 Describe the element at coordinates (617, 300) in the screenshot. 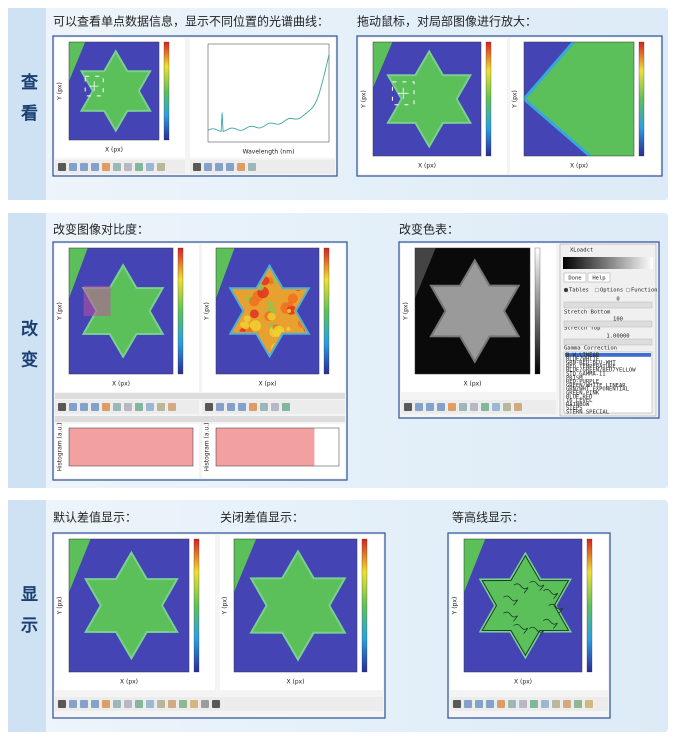

I see `slider-value: 0` at that location.